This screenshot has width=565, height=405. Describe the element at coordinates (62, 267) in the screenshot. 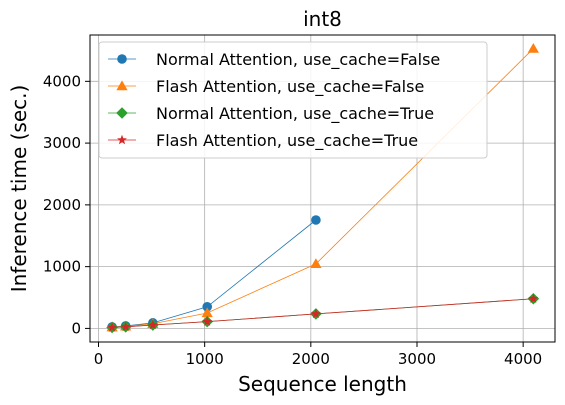

I see `y-tick-label: 1000` at that location.